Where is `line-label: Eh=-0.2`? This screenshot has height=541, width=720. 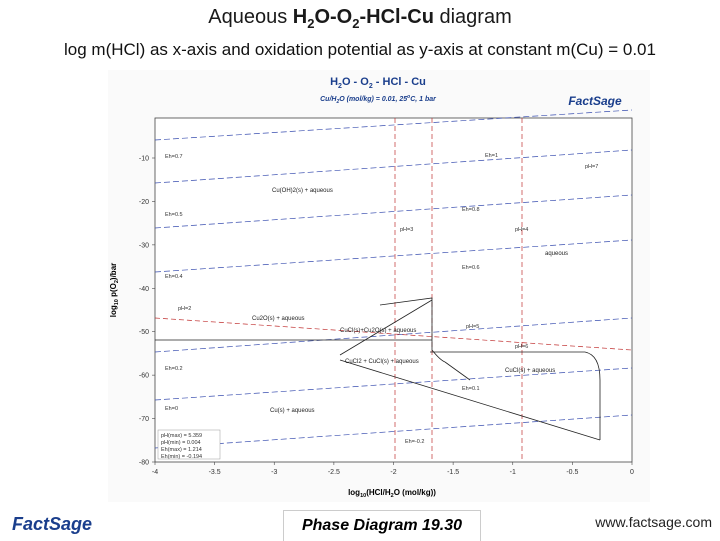 line-label: Eh=-0.2 is located at coordinates (414, 442).